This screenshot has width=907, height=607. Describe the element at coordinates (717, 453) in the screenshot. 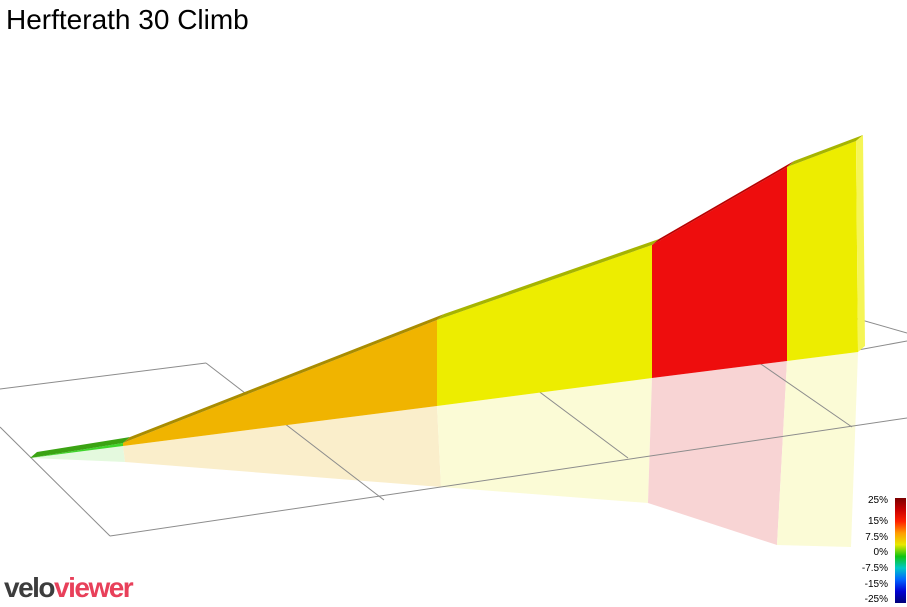

I see `shadow-red` at that location.